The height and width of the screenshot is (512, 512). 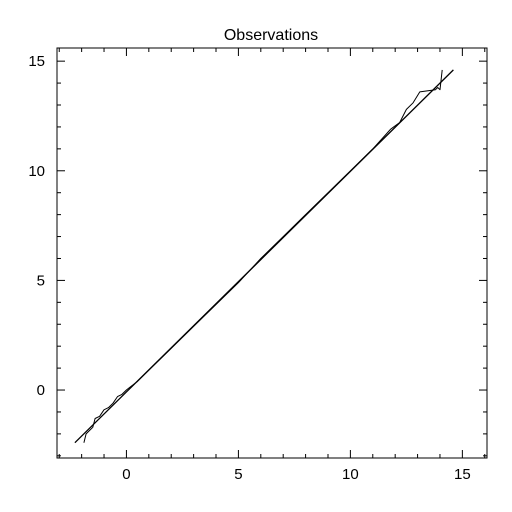 What do you see at coordinates (41, 390) in the screenshot?
I see `y-tick-label: 0` at bounding box center [41, 390].